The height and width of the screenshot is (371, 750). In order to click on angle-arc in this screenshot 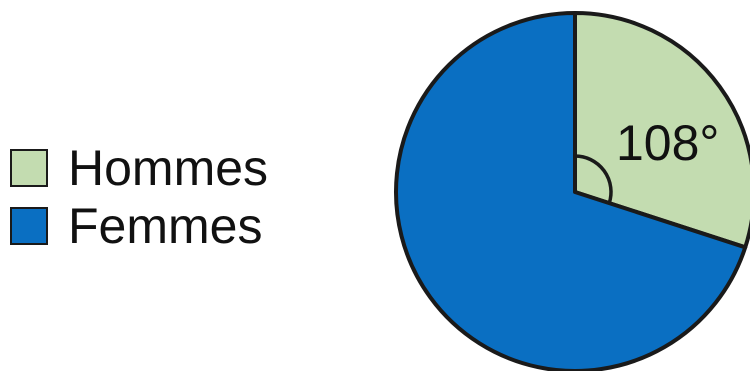, I will do `click(593, 179)`.